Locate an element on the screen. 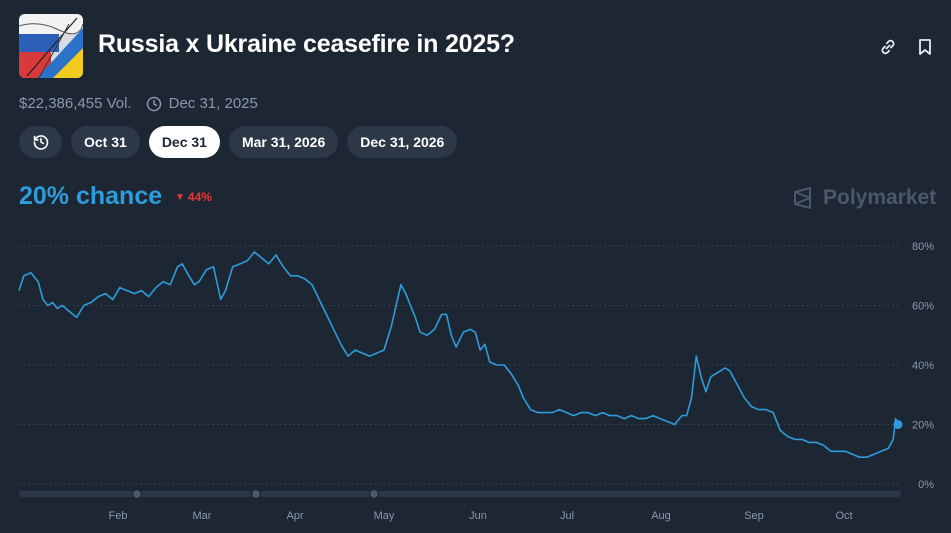 The width and height of the screenshot is (951, 533). y-tick-label: 20% is located at coordinates (923, 426).